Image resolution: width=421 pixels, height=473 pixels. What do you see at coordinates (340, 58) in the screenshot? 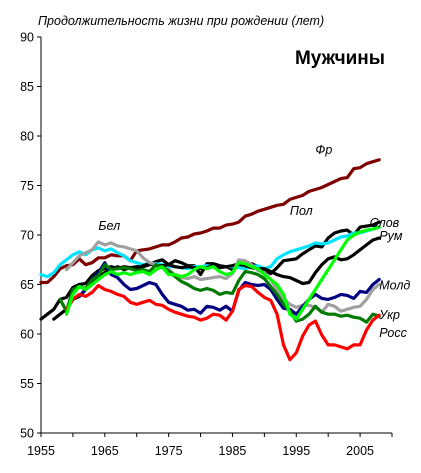
I see `chart-title: Мужчины` at bounding box center [340, 58].